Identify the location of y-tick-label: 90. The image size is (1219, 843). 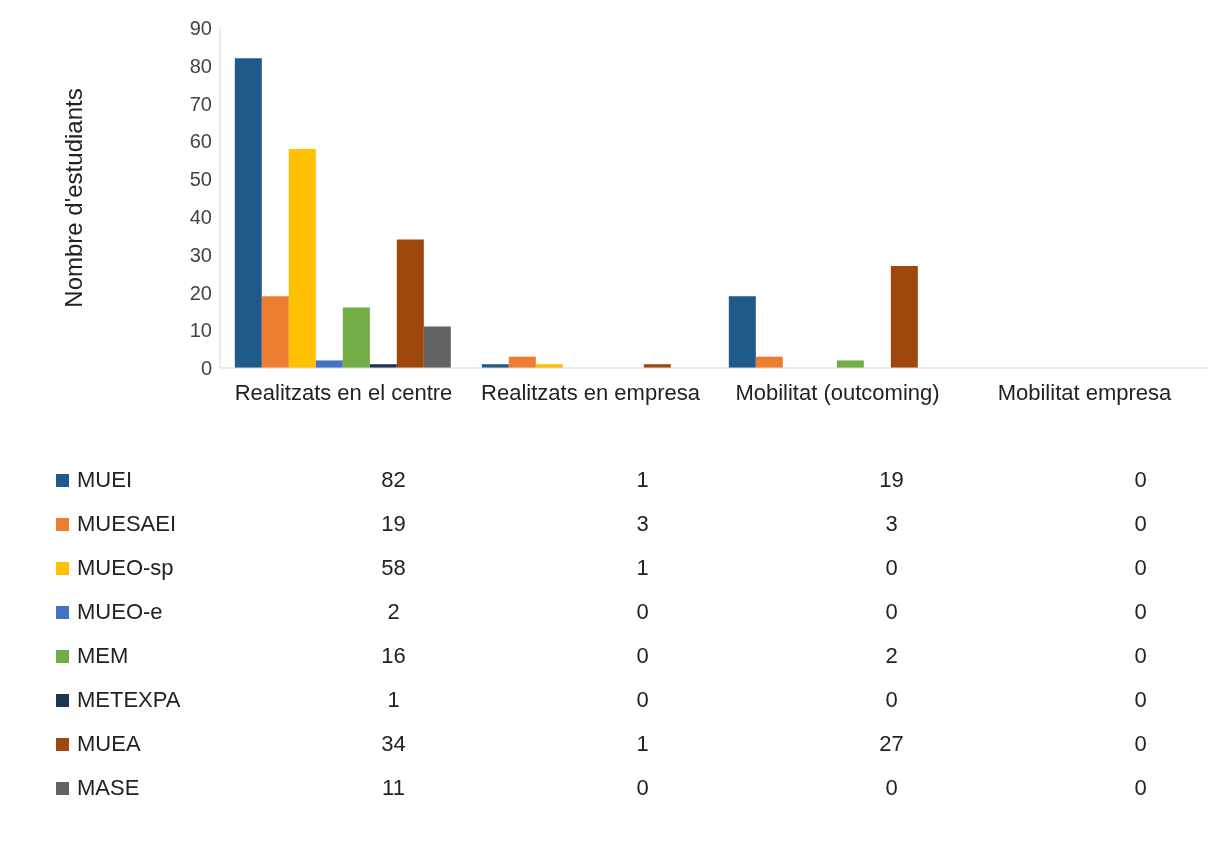
(200, 28).